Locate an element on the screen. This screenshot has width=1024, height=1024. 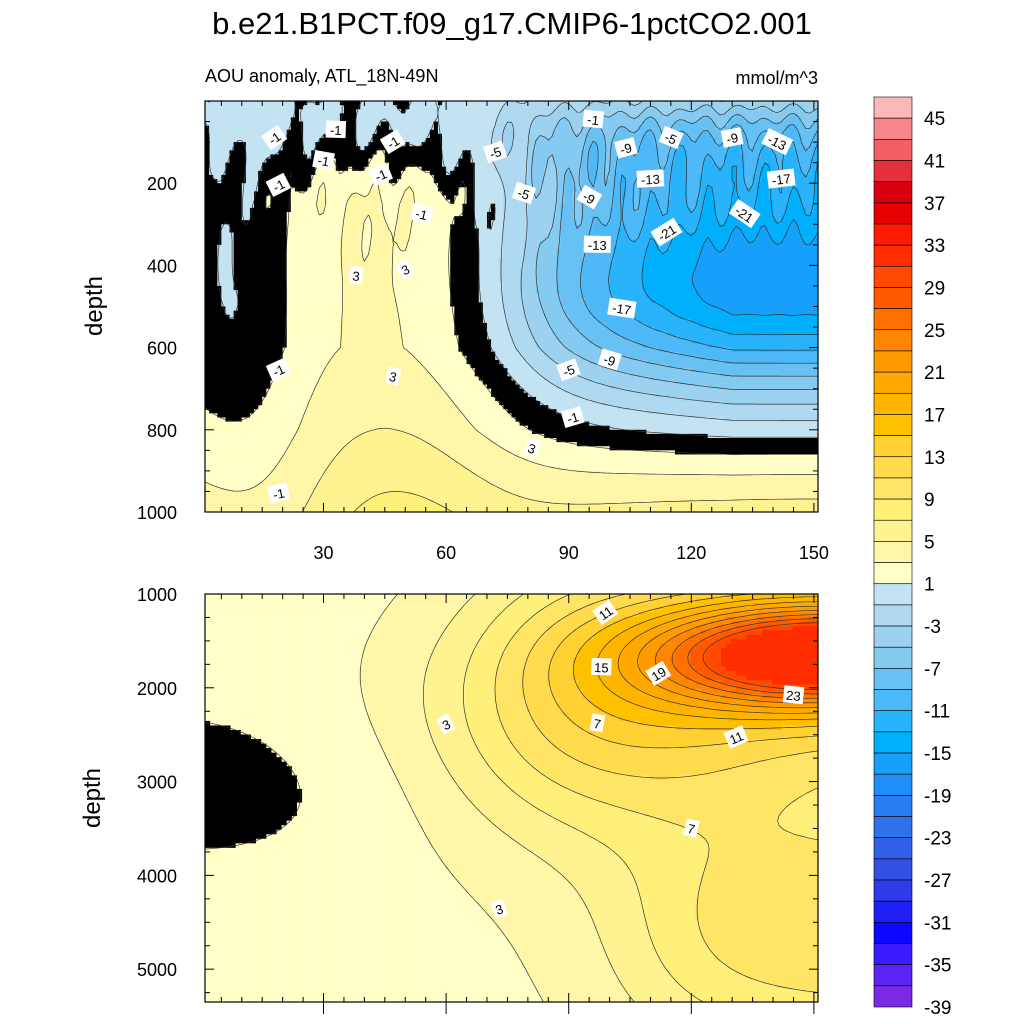
colorbar-label: -35 is located at coordinates (937, 966).